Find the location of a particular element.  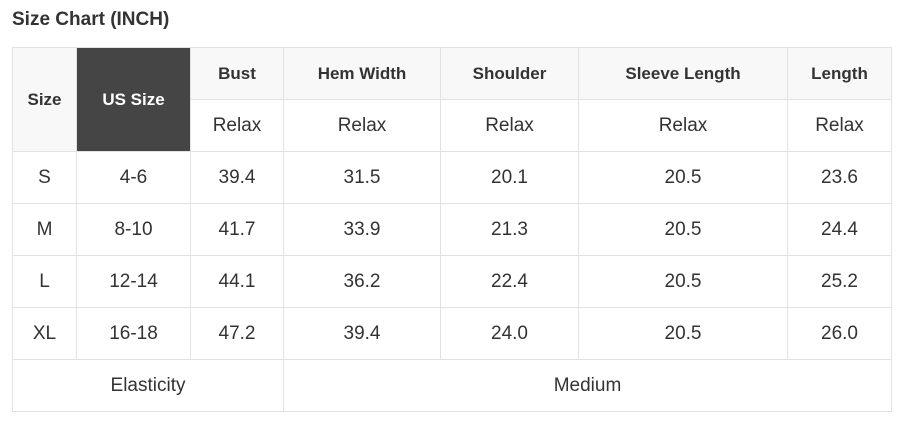

table-cell: L is located at coordinates (44, 281).